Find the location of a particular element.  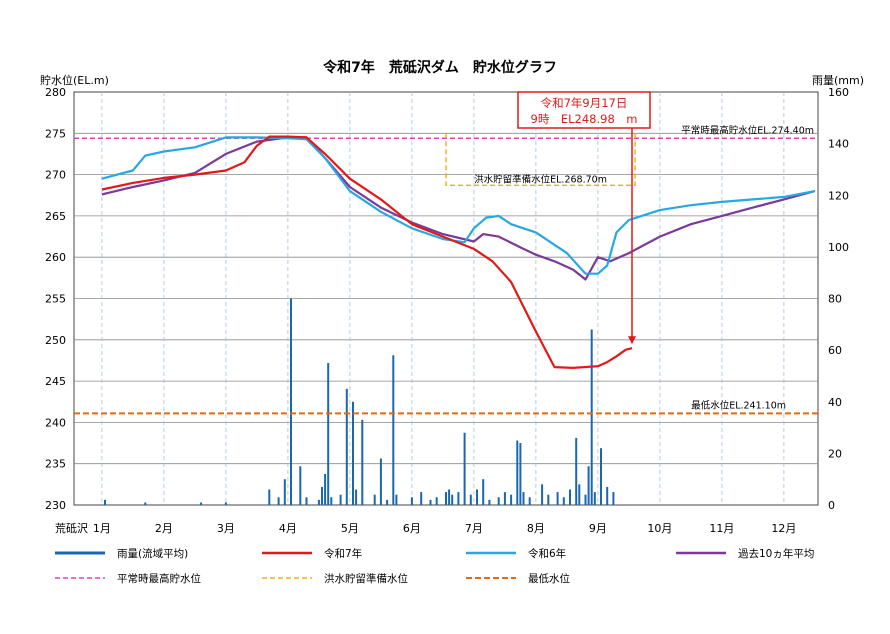

x-tick-month: 7月 is located at coordinates (474, 528).